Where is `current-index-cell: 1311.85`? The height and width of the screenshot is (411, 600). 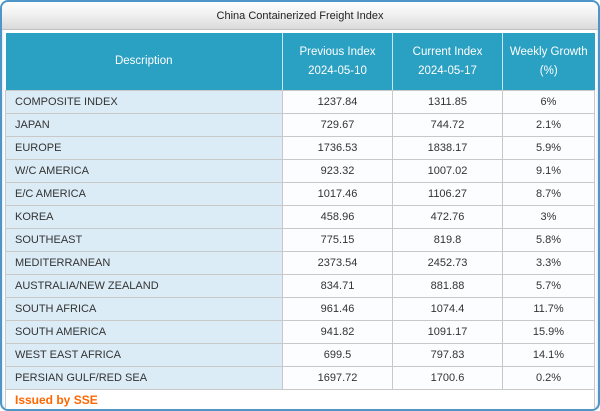
current-index-cell: 1311.85 is located at coordinates (447, 102).